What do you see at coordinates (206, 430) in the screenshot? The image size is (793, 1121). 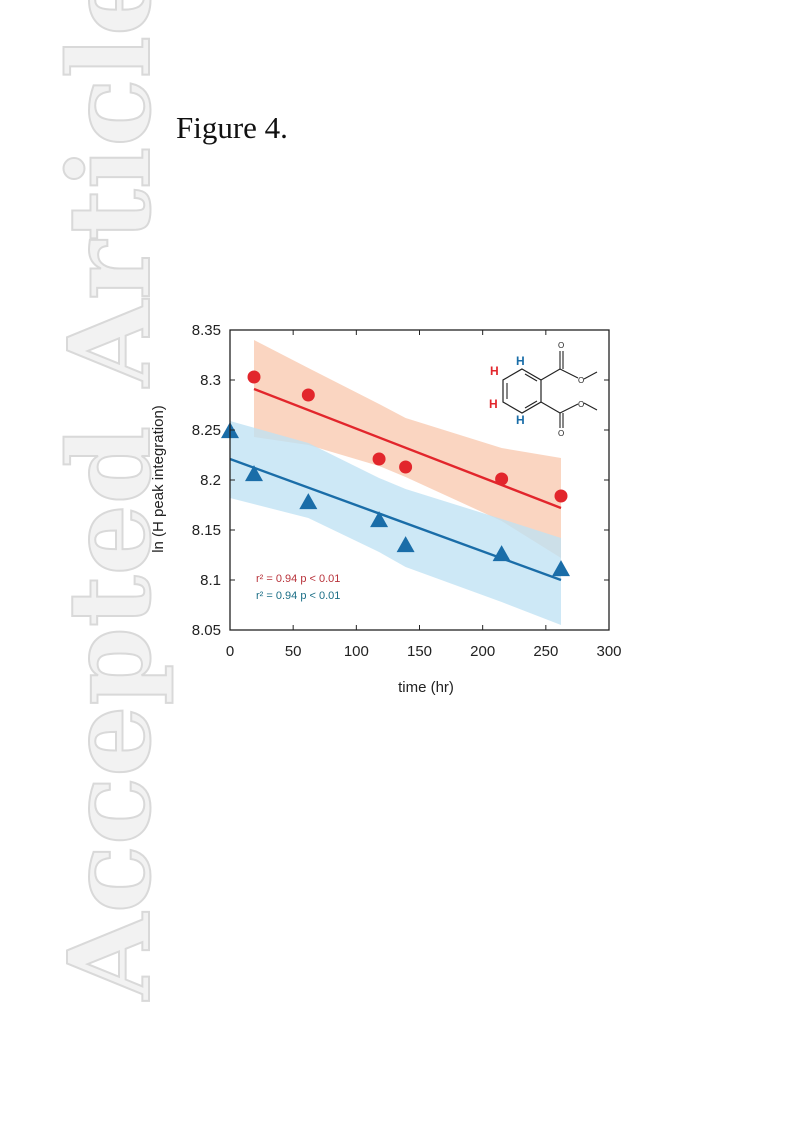 I see `y-tick-label: 8.25` at bounding box center [206, 430].